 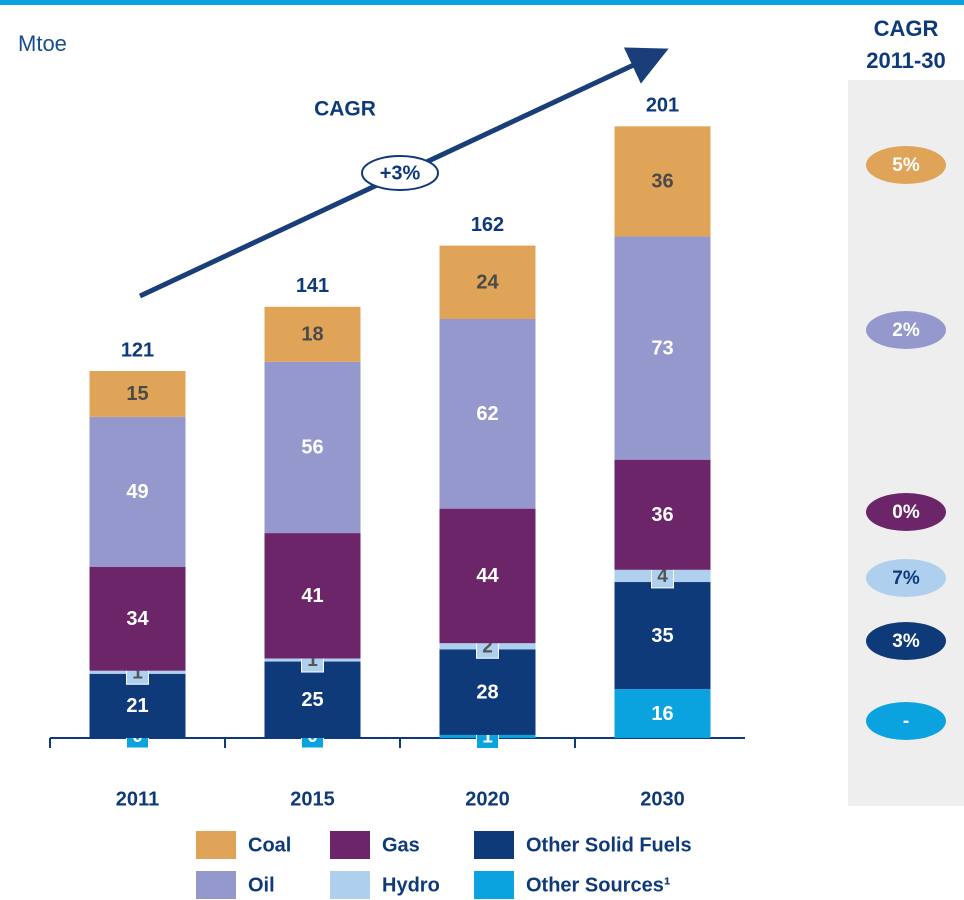 I want to click on data-label: 73, so click(x=662, y=348).